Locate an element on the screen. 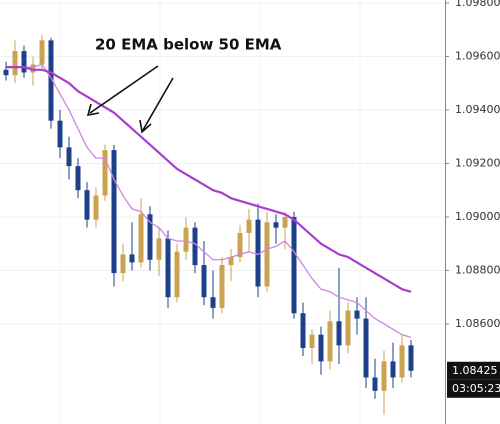  timer-tag is located at coordinates (473, 388).